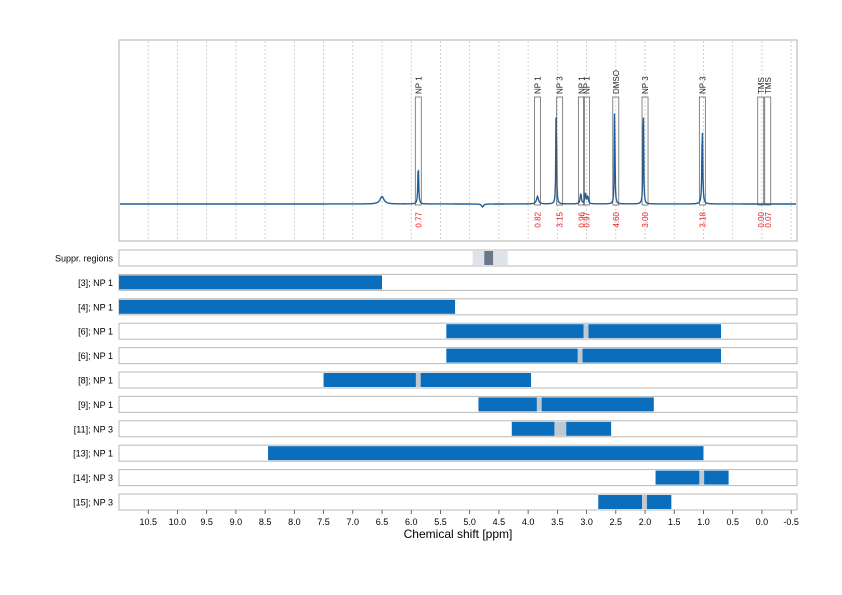 Image resolution: width=842 pixels, height=595 pixels. I want to click on x-tick-label: -0.5, so click(791, 522).